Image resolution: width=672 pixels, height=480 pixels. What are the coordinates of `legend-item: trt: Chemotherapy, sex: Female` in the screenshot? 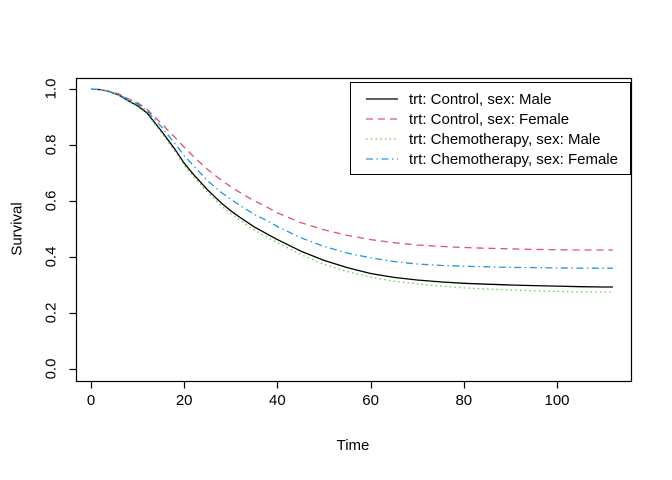 It's located at (498, 159).